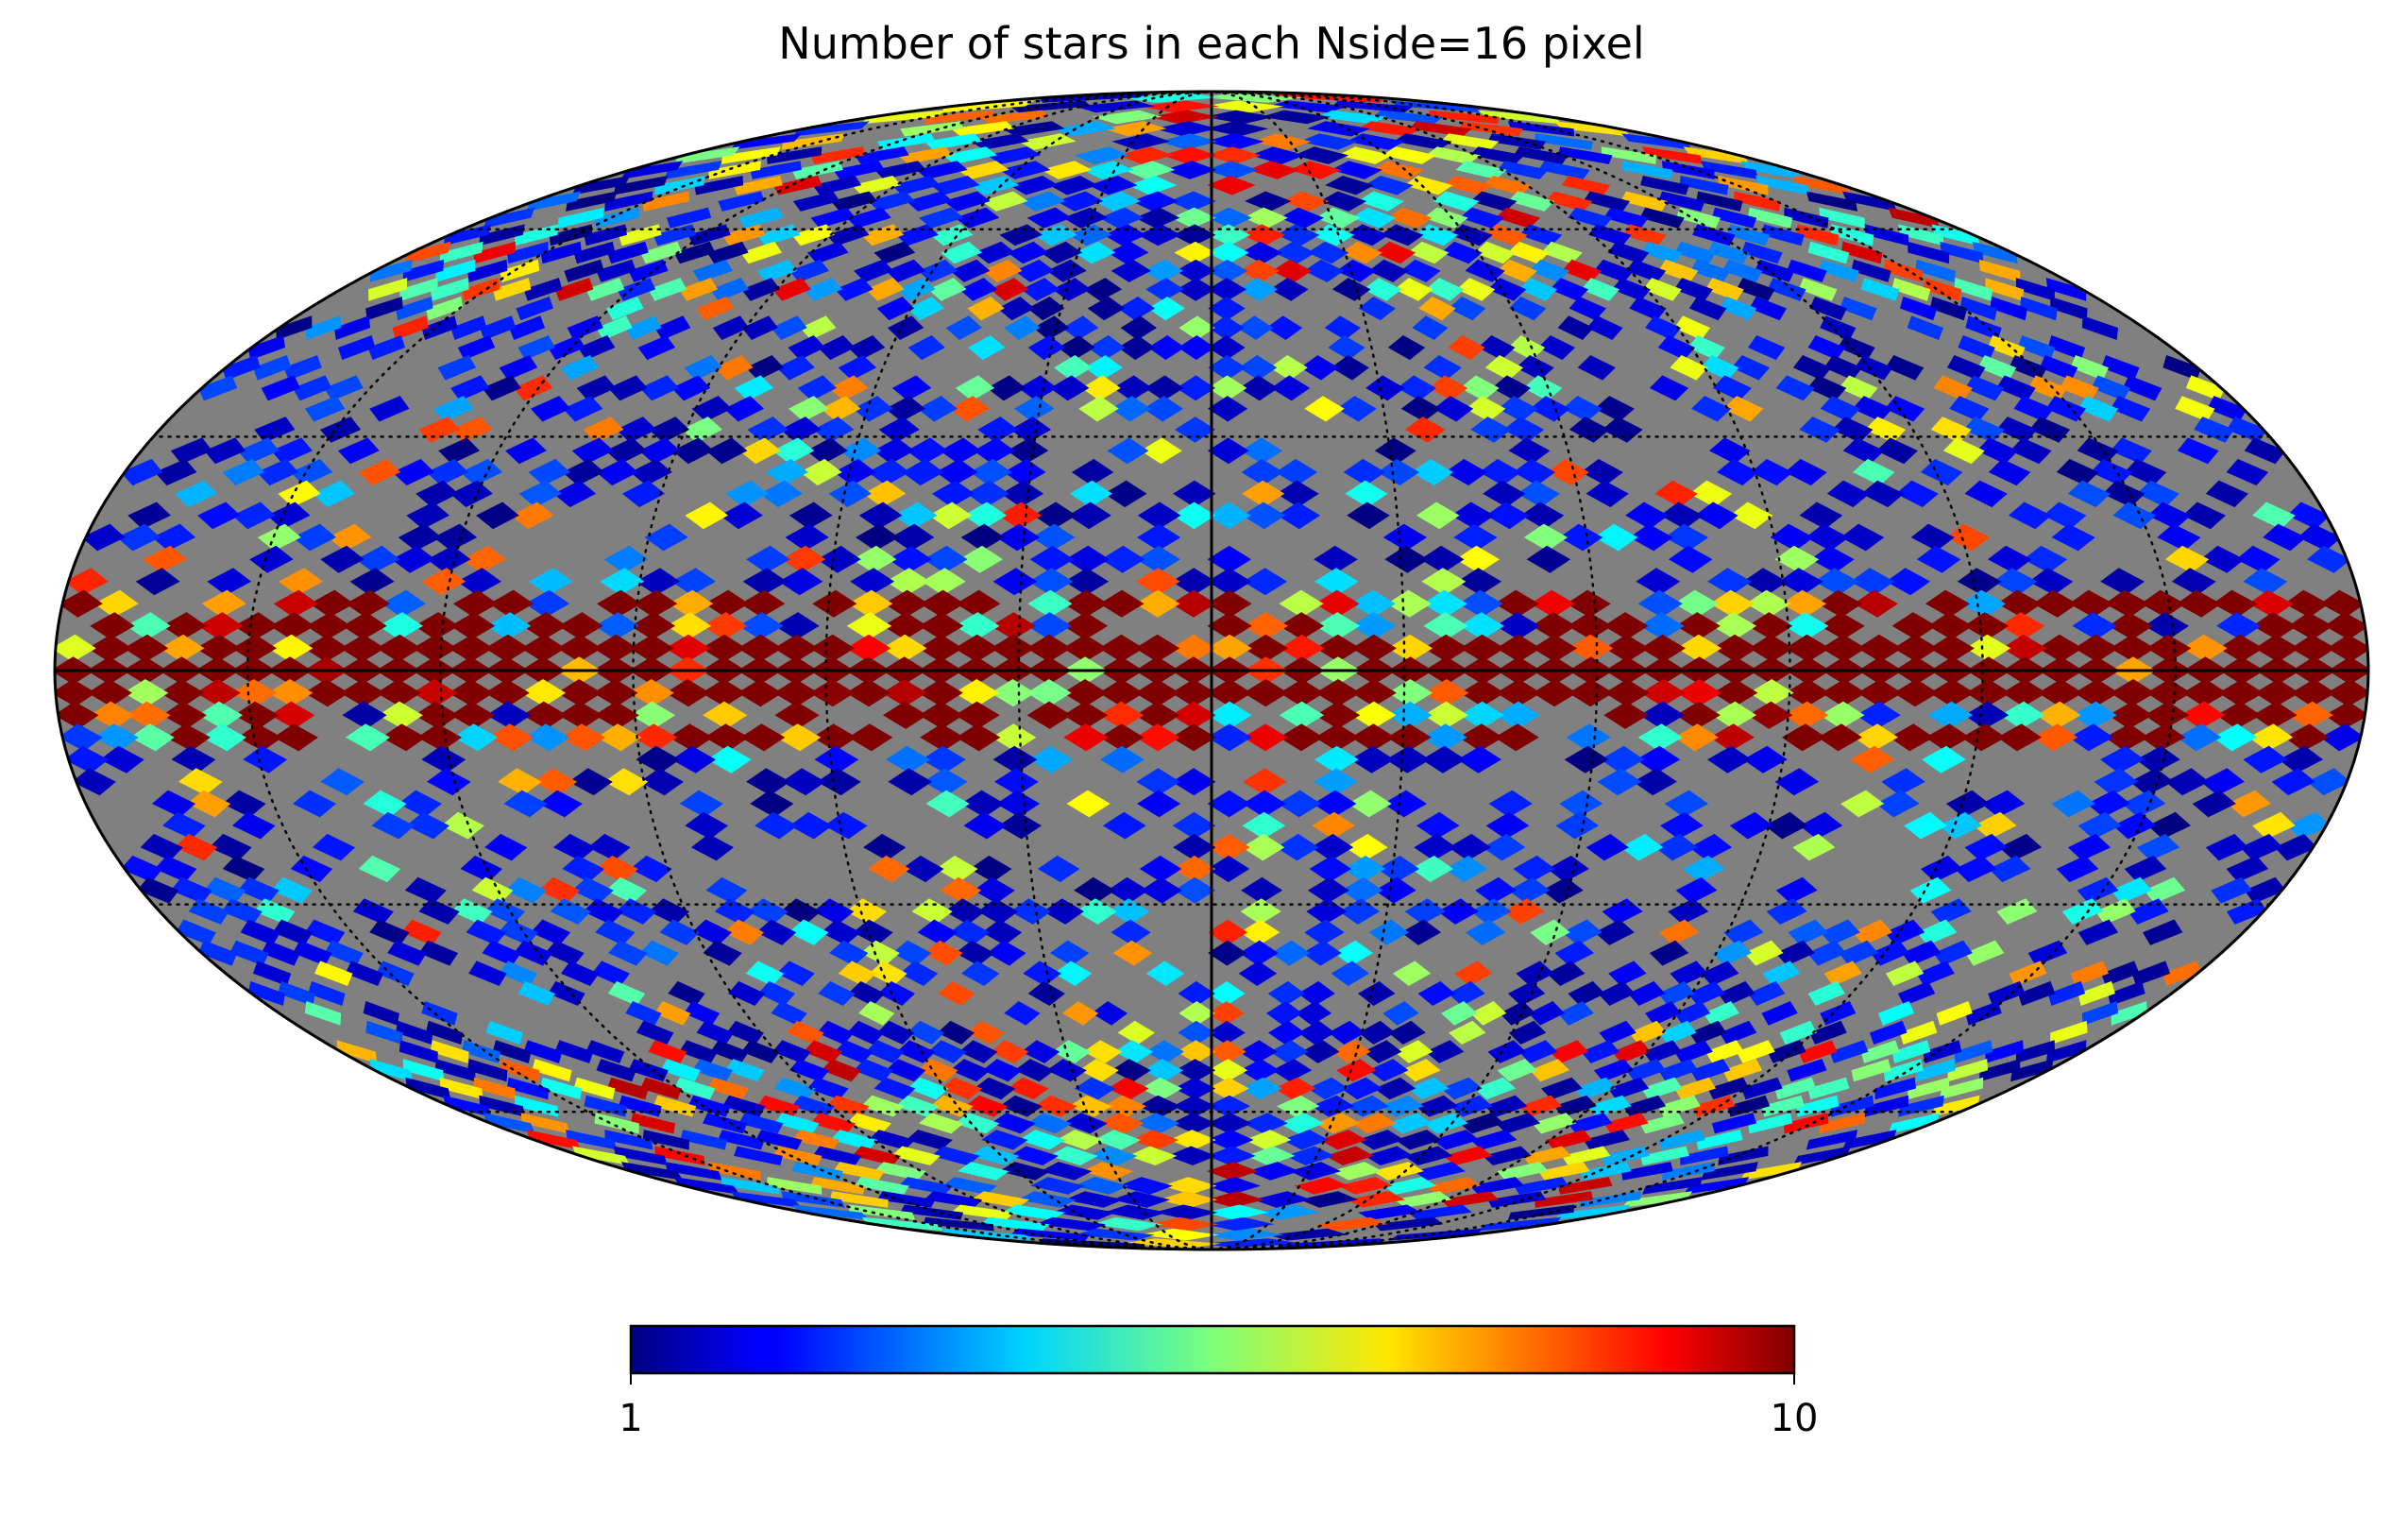 The height and width of the screenshot is (1530, 2408). I want to click on colorbar: 1 10, so click(1218, 1383).